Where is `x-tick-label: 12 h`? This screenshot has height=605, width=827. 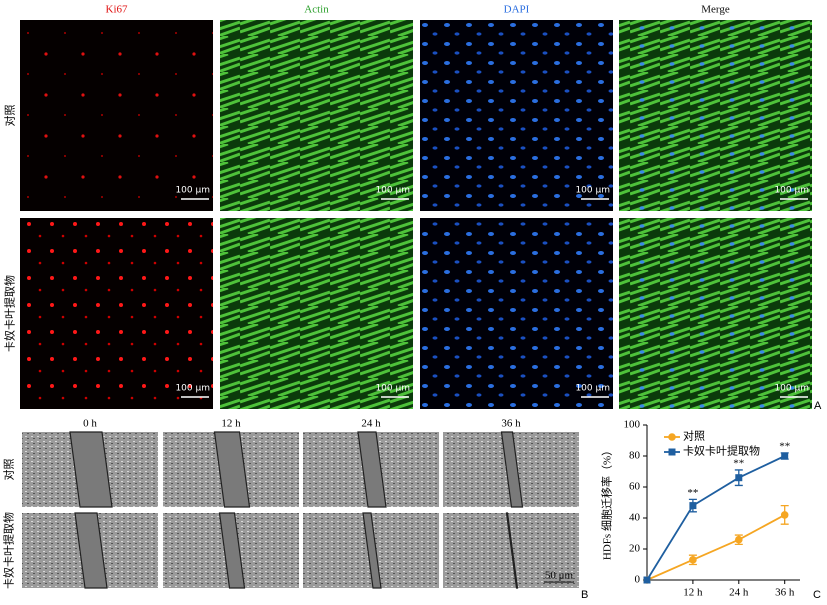 x-tick-label: 12 h is located at coordinates (693, 593).